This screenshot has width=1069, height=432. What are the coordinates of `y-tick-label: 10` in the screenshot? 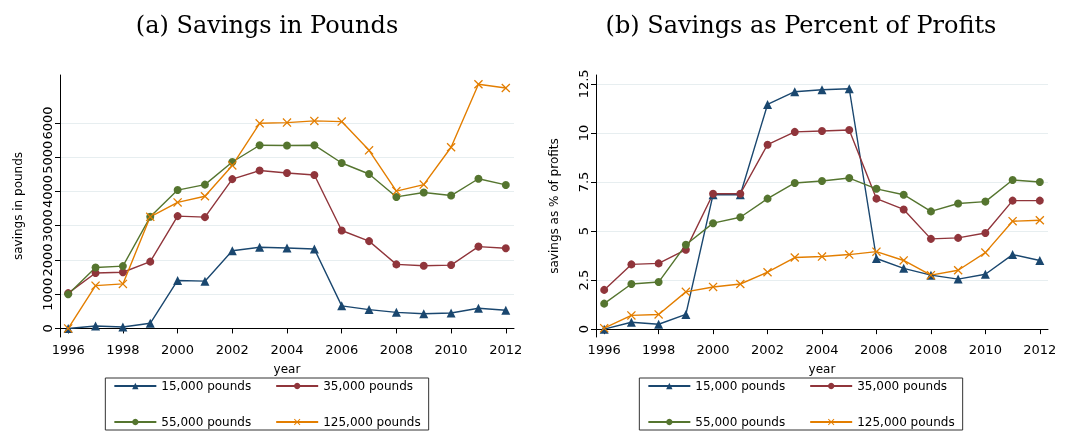 It's located at (583, 133).